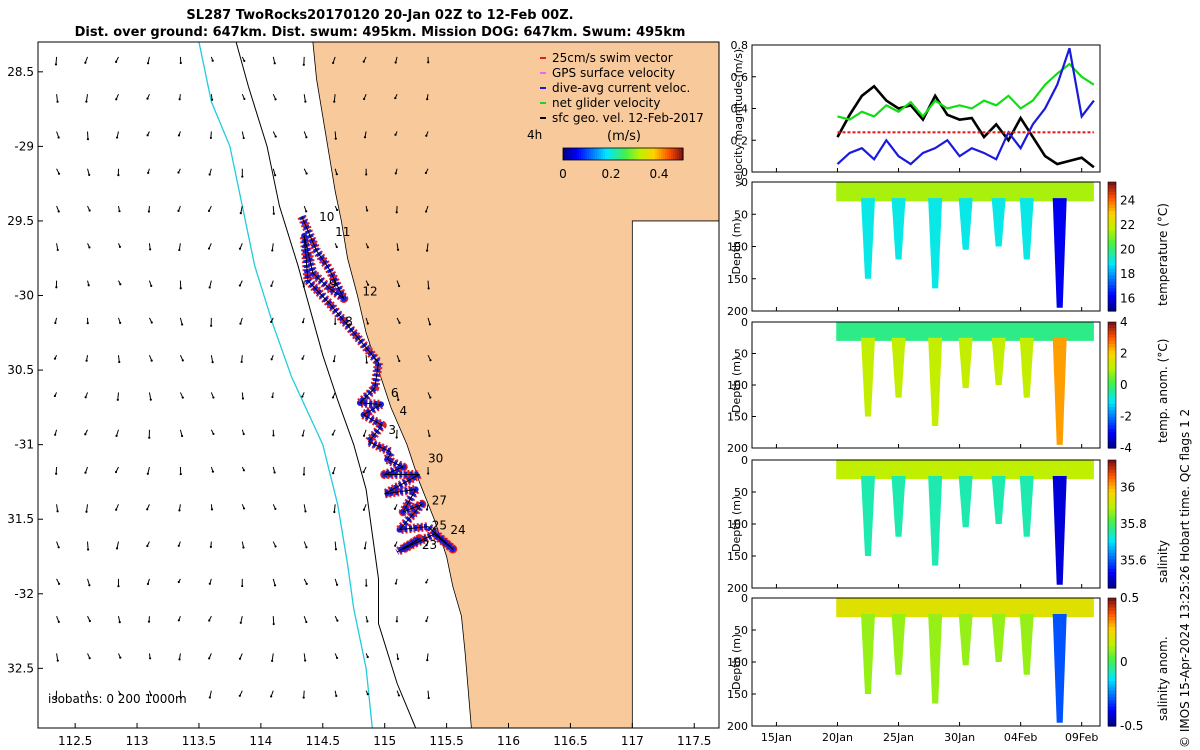 This screenshot has height=750, width=1200. Describe the element at coordinates (737, 448) in the screenshot. I see `section-y-tick-label: 200` at that location.